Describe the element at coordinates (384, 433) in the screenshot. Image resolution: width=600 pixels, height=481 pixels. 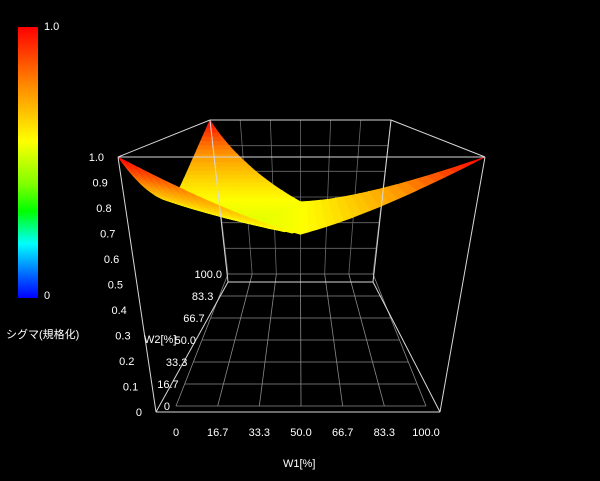
I see `x-tick-label: 83.3` at that location.